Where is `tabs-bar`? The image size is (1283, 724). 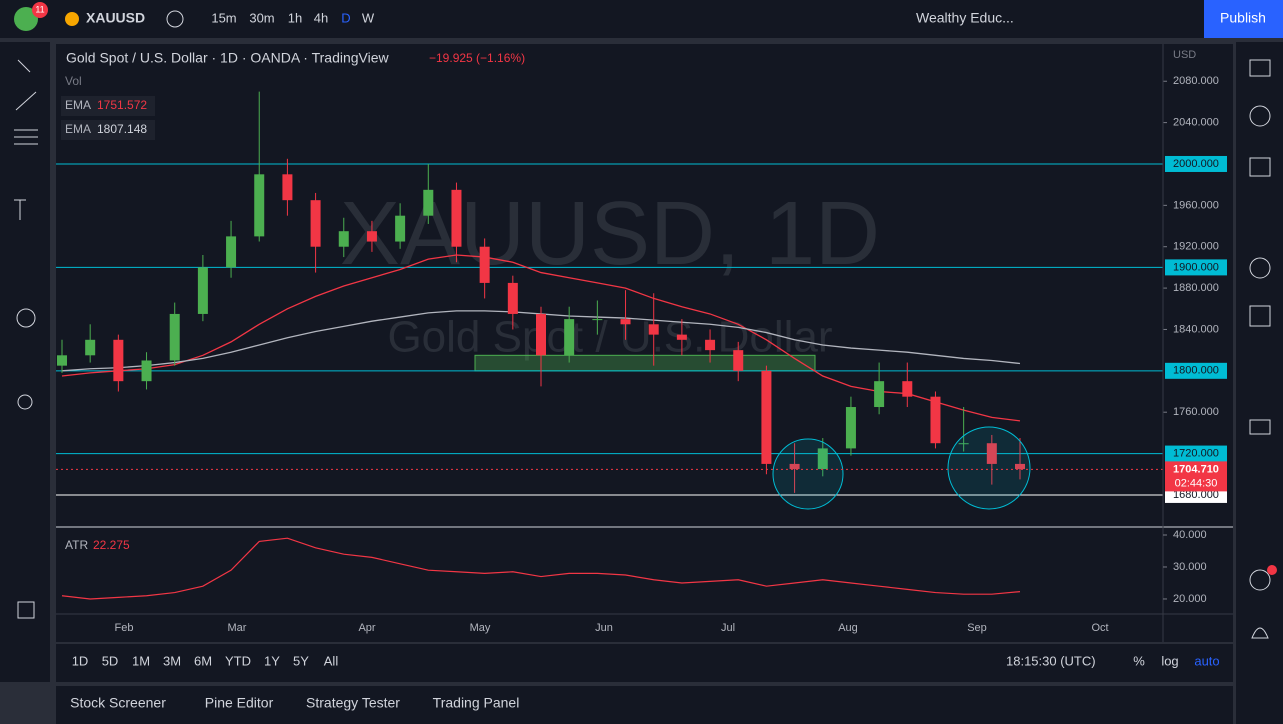
tabs-bar is located at coordinates (644, 705).